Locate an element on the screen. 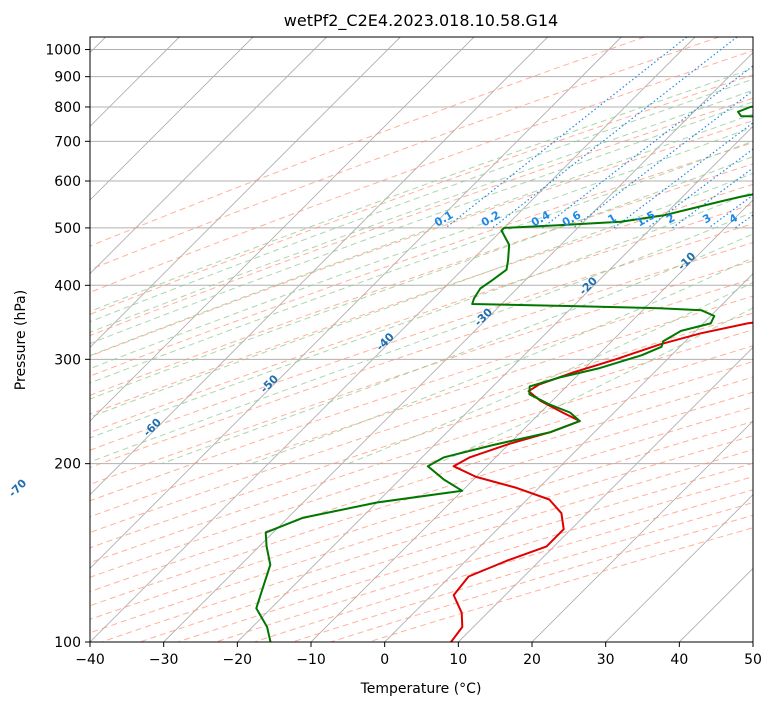 This screenshot has width=775, height=708. adiabat-label: -10 is located at coordinates (686, 260).